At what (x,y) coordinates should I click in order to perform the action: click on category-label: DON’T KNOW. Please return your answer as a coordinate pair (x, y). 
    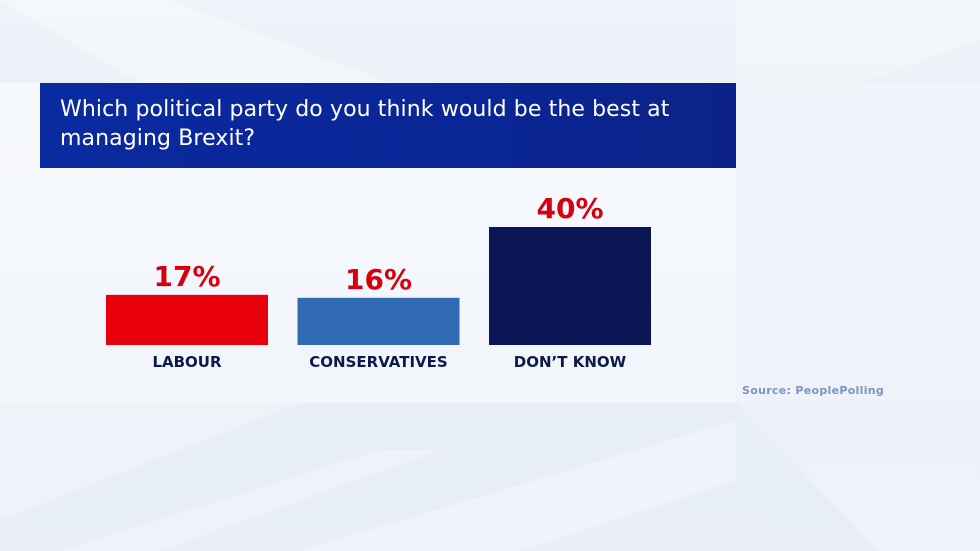
    Looking at the image, I should click on (570, 362).